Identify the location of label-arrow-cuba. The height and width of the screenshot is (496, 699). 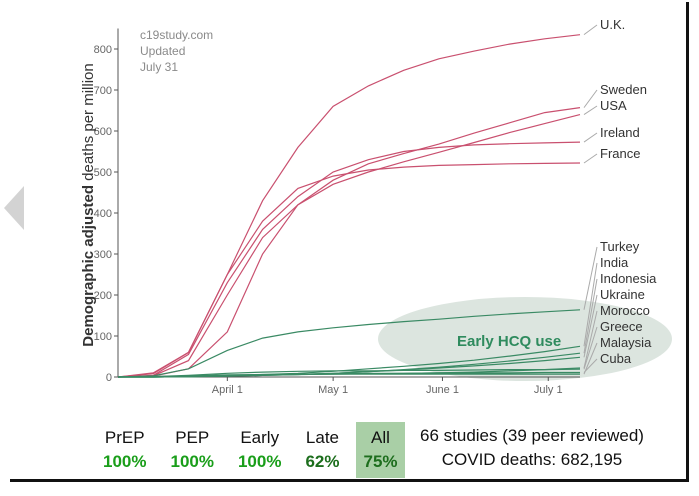
(590, 365).